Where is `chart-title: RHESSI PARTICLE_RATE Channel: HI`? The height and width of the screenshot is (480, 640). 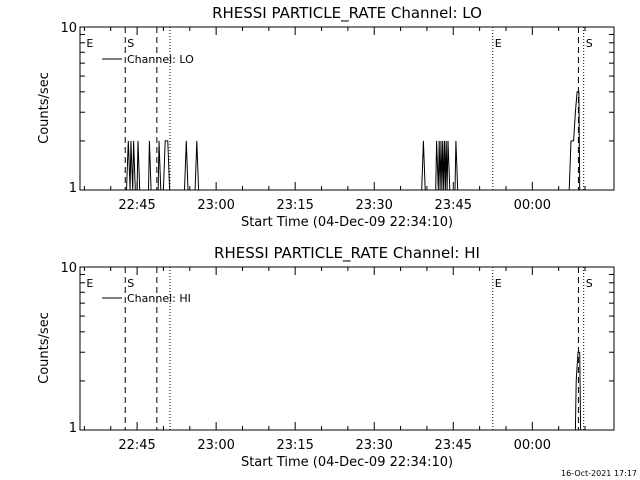 chart-title: RHESSI PARTICLE_RATE Channel: HI is located at coordinates (347, 253).